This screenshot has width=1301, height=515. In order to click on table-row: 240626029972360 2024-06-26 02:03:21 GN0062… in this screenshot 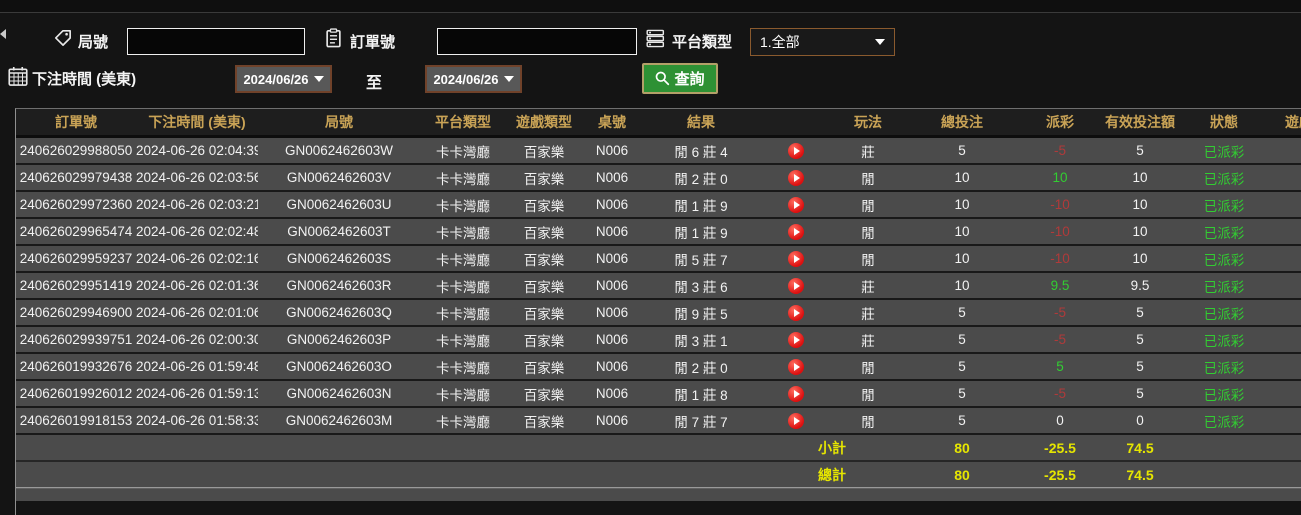, I will do `click(658, 204)`.